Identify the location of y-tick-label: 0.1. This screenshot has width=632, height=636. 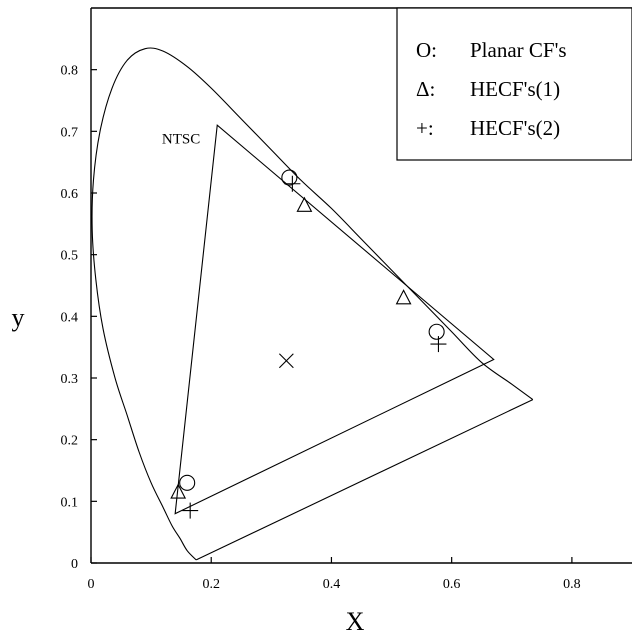
(70, 502).